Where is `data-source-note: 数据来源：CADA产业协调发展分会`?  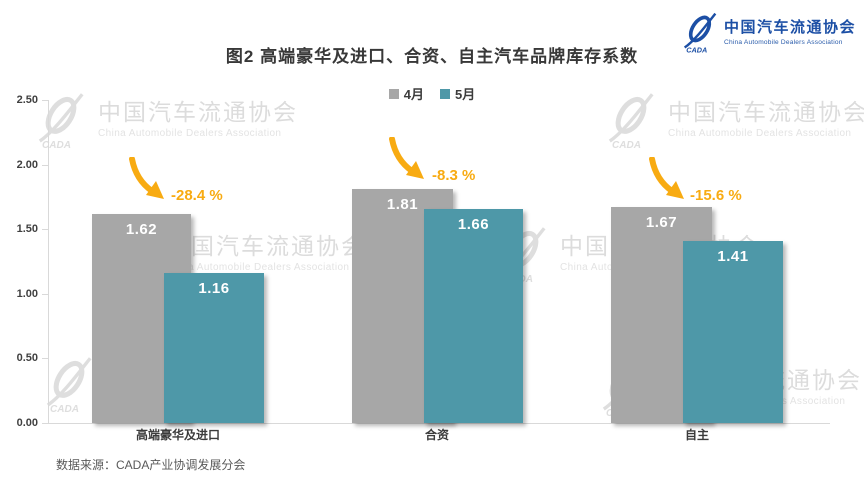
data-source-note: 数据来源：CADA产业协调发展分会 is located at coordinates (151, 465).